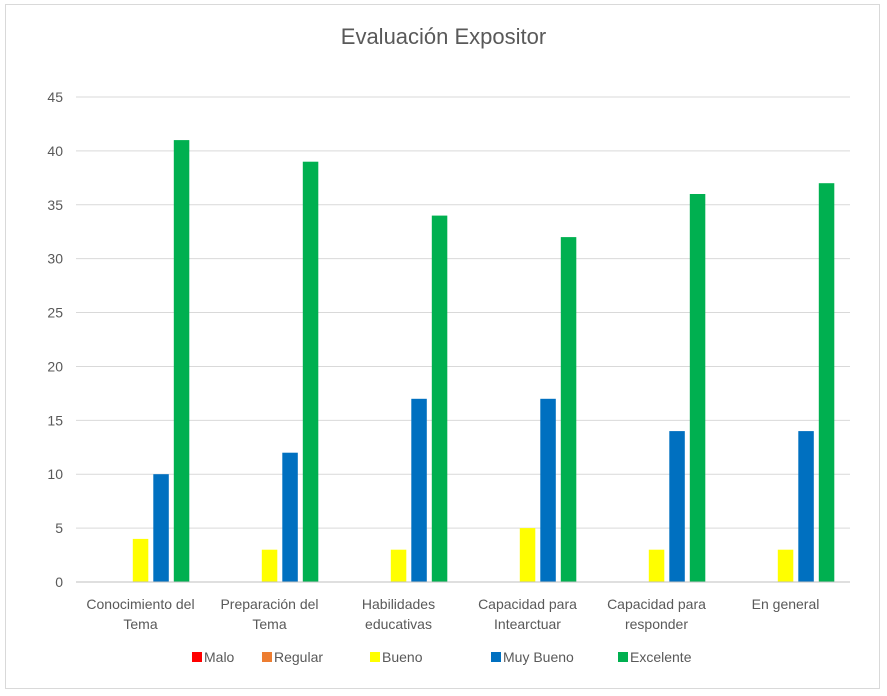 This screenshot has height=696, width=887. I want to click on legend-label: Muy Bueno, so click(538, 657).